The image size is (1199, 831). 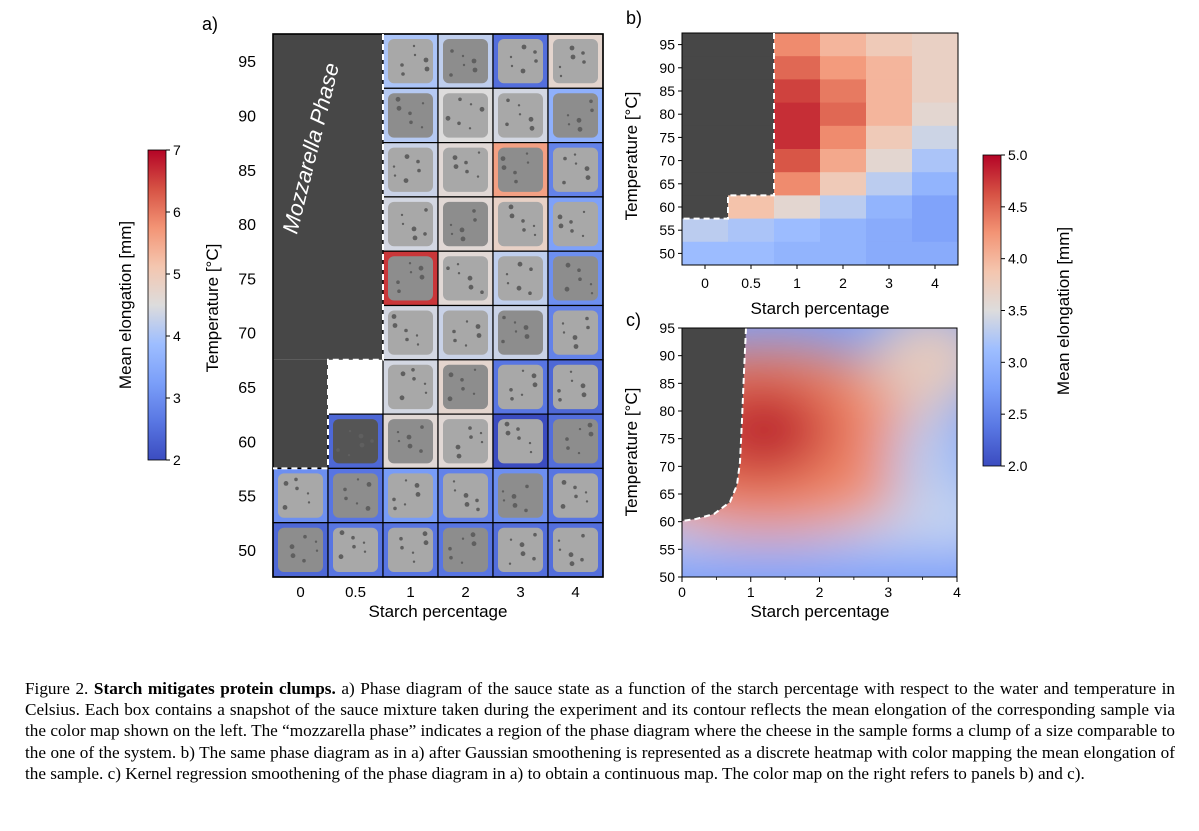 I want to click on caption-prefix: Figure 2., so click(x=59, y=688).